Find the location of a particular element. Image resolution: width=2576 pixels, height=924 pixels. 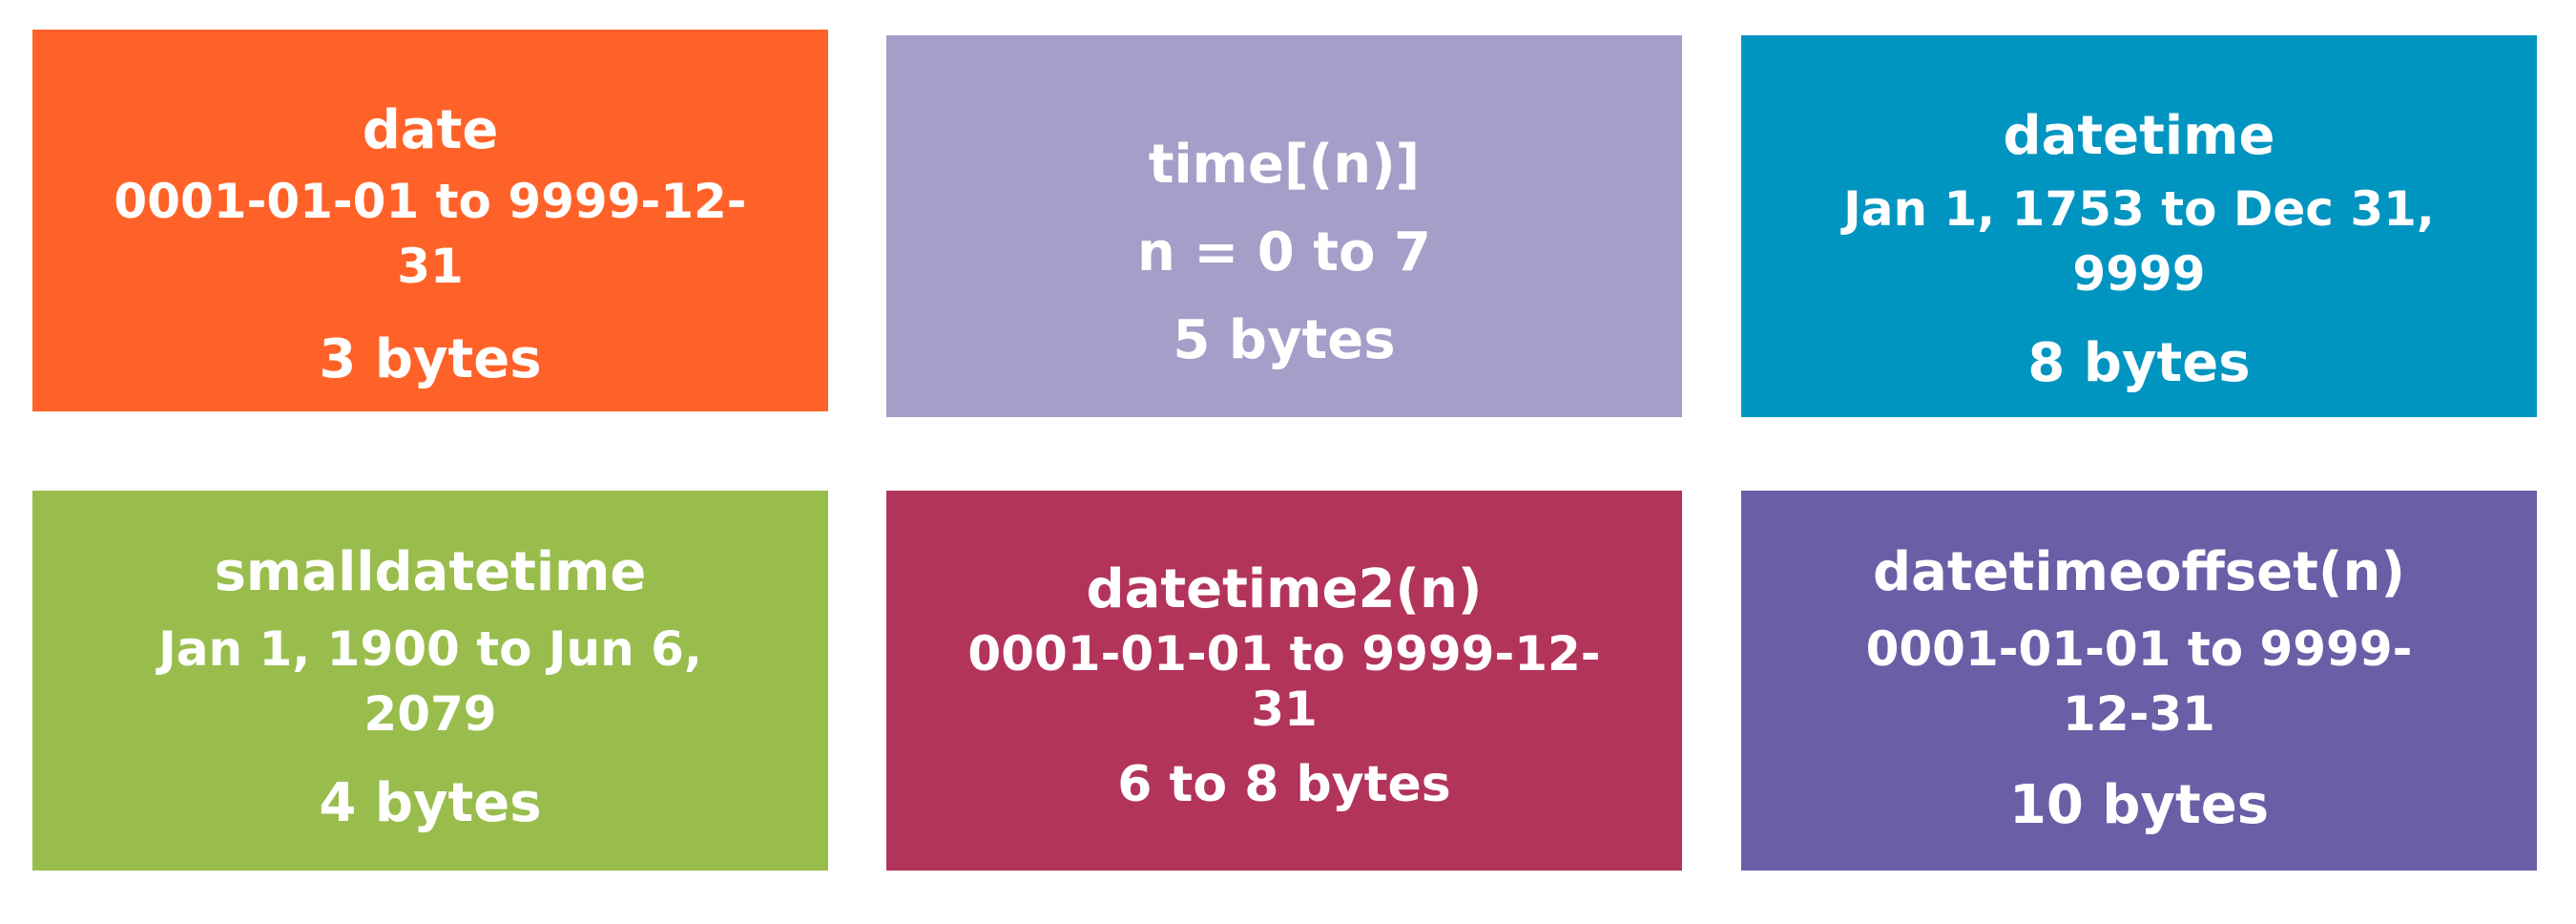

tile-range: Jan 1, 1753 to Dec 31, 9999 is located at coordinates (2139, 241).